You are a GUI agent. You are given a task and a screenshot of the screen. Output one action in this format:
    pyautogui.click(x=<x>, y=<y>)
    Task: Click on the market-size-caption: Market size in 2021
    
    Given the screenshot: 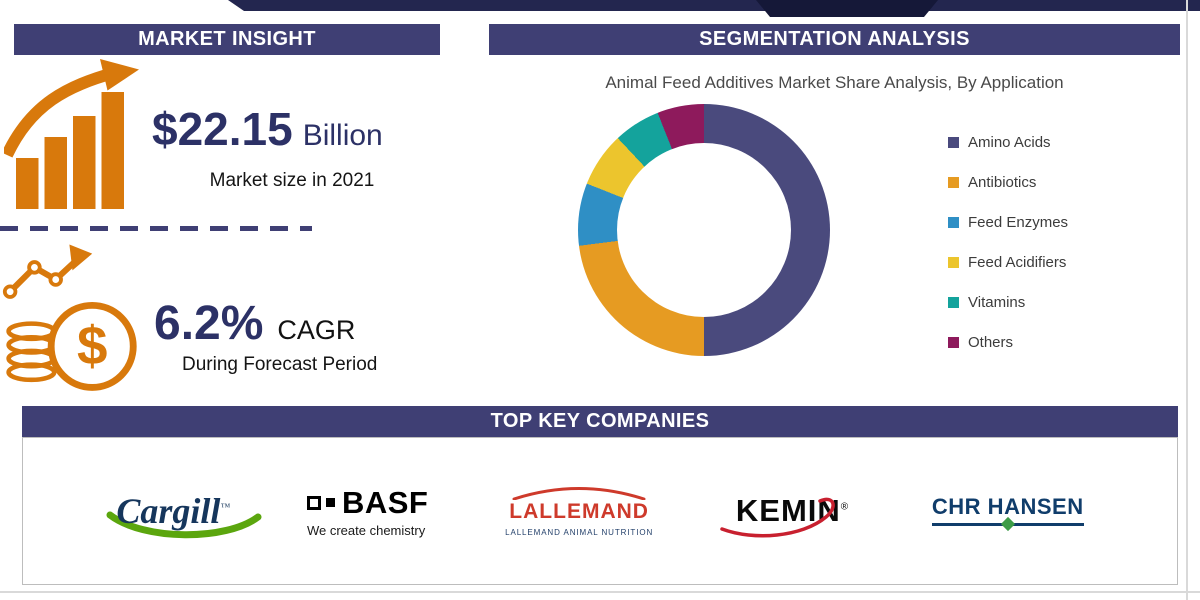 What is the action you would take?
    pyautogui.click(x=292, y=180)
    